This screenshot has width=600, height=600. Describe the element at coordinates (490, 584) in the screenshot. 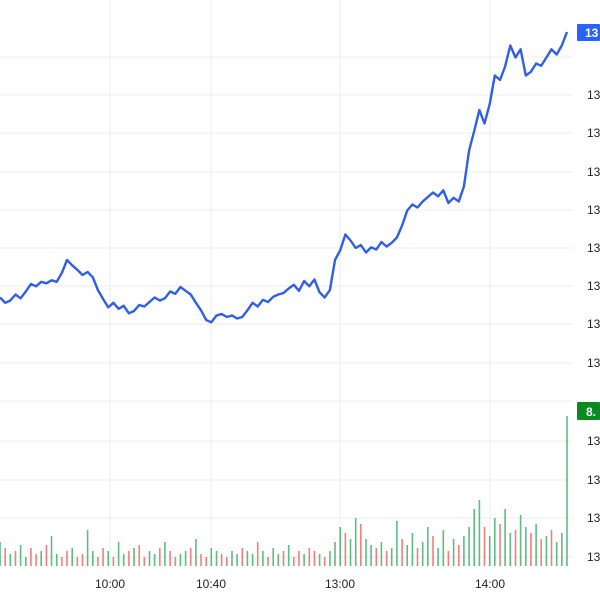

I see `x-tick-label: 14:00` at that location.